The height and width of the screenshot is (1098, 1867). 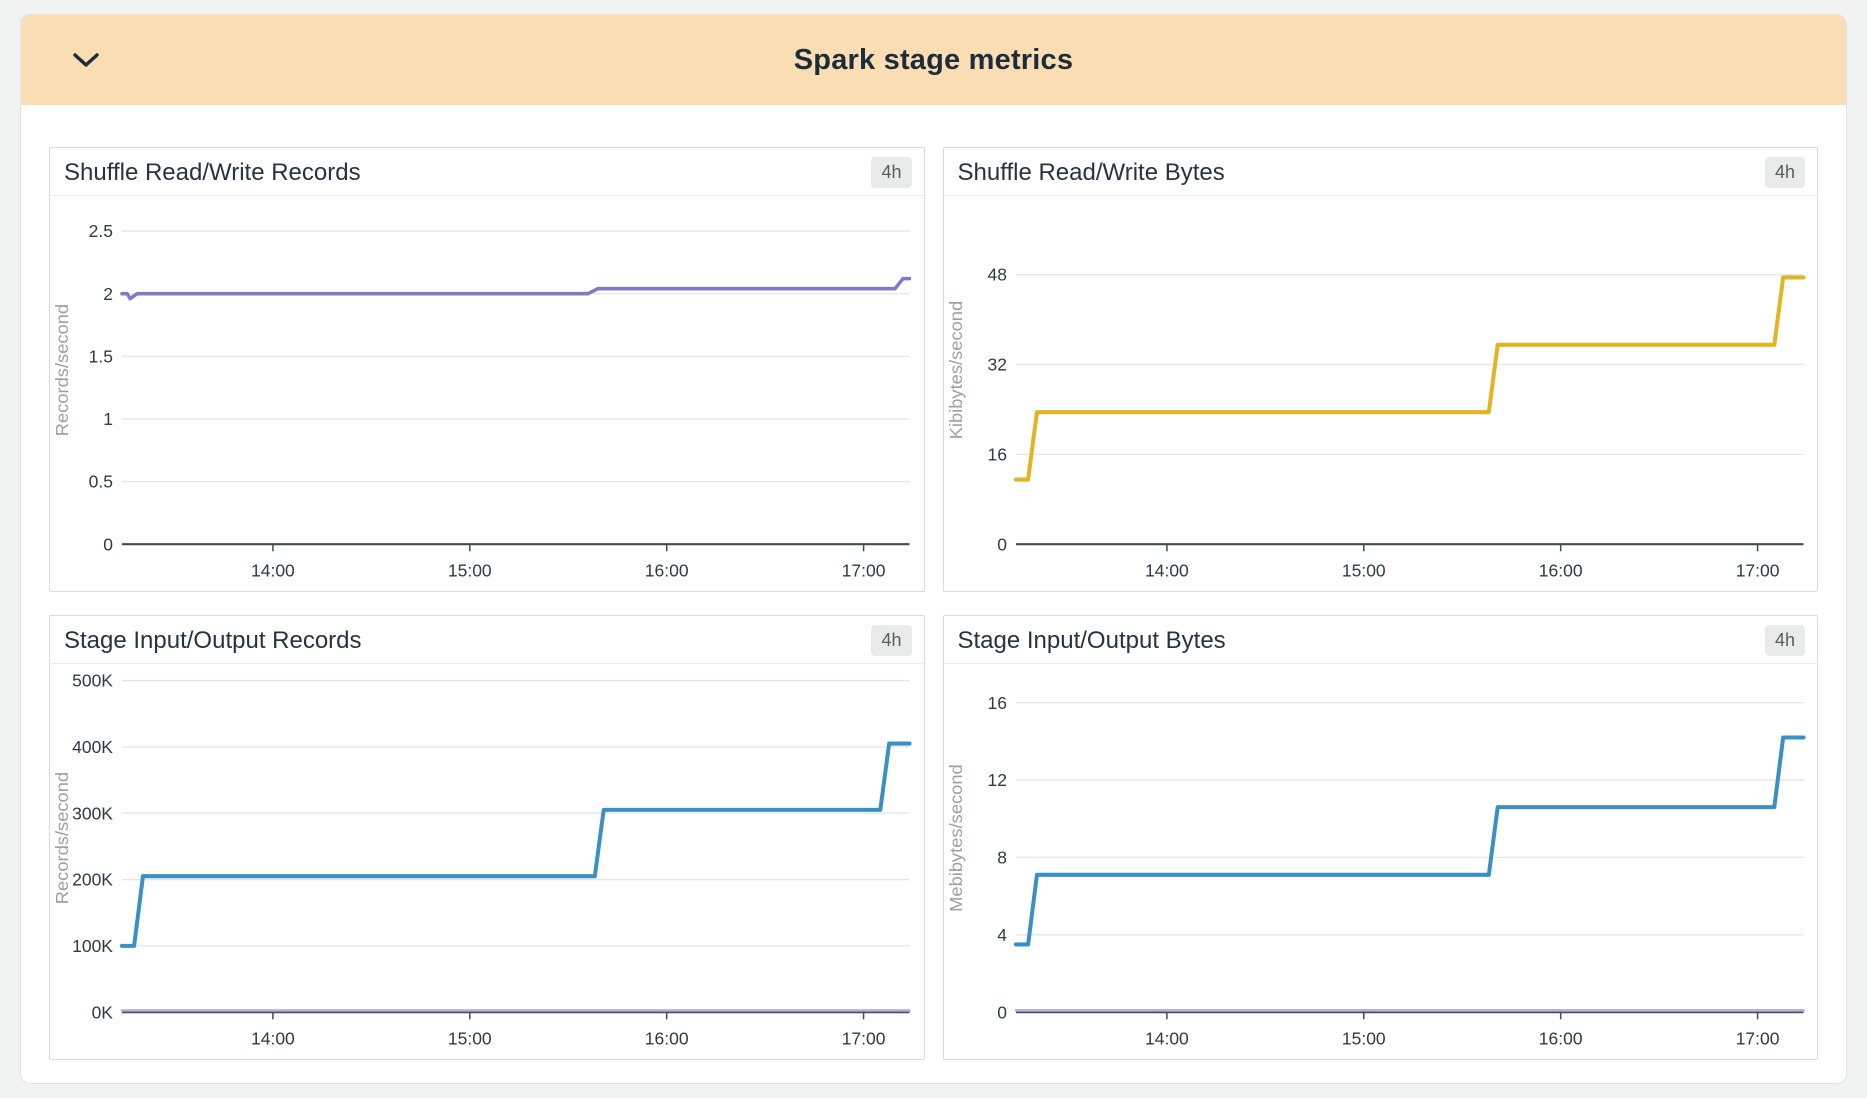 What do you see at coordinates (108, 294) in the screenshot?
I see `svg-text: 2` at bounding box center [108, 294].